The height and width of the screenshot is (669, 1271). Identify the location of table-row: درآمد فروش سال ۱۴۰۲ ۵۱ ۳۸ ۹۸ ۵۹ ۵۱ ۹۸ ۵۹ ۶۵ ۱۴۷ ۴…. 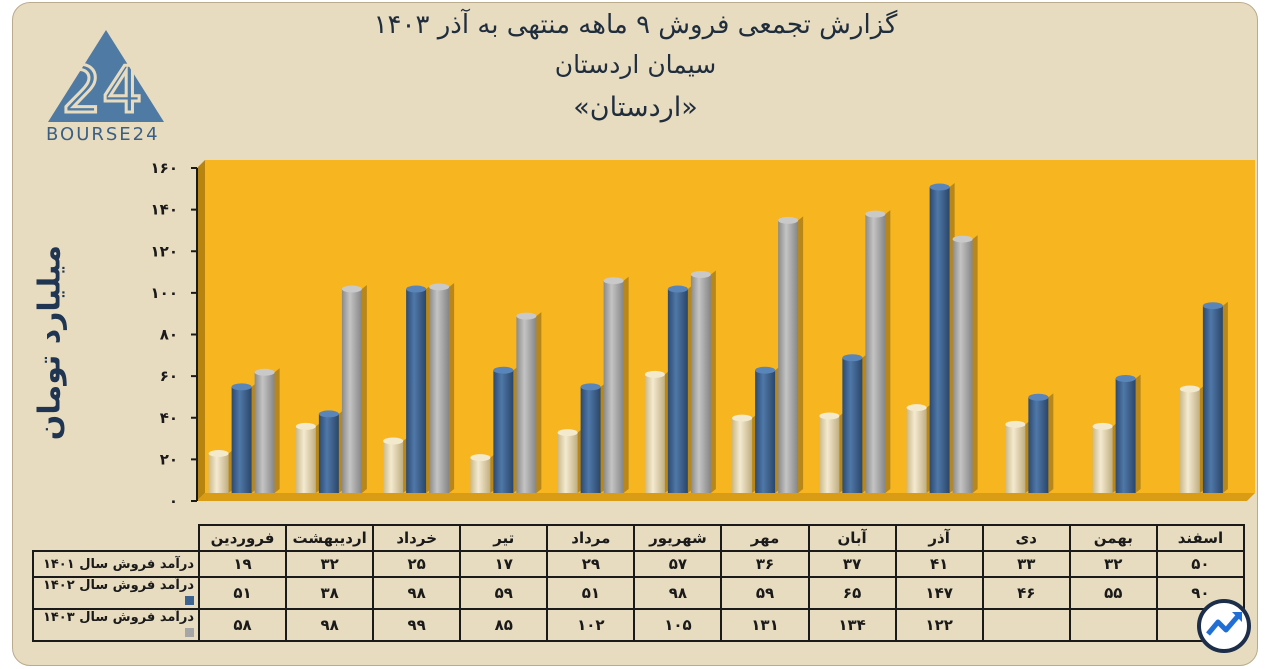
(639, 593).